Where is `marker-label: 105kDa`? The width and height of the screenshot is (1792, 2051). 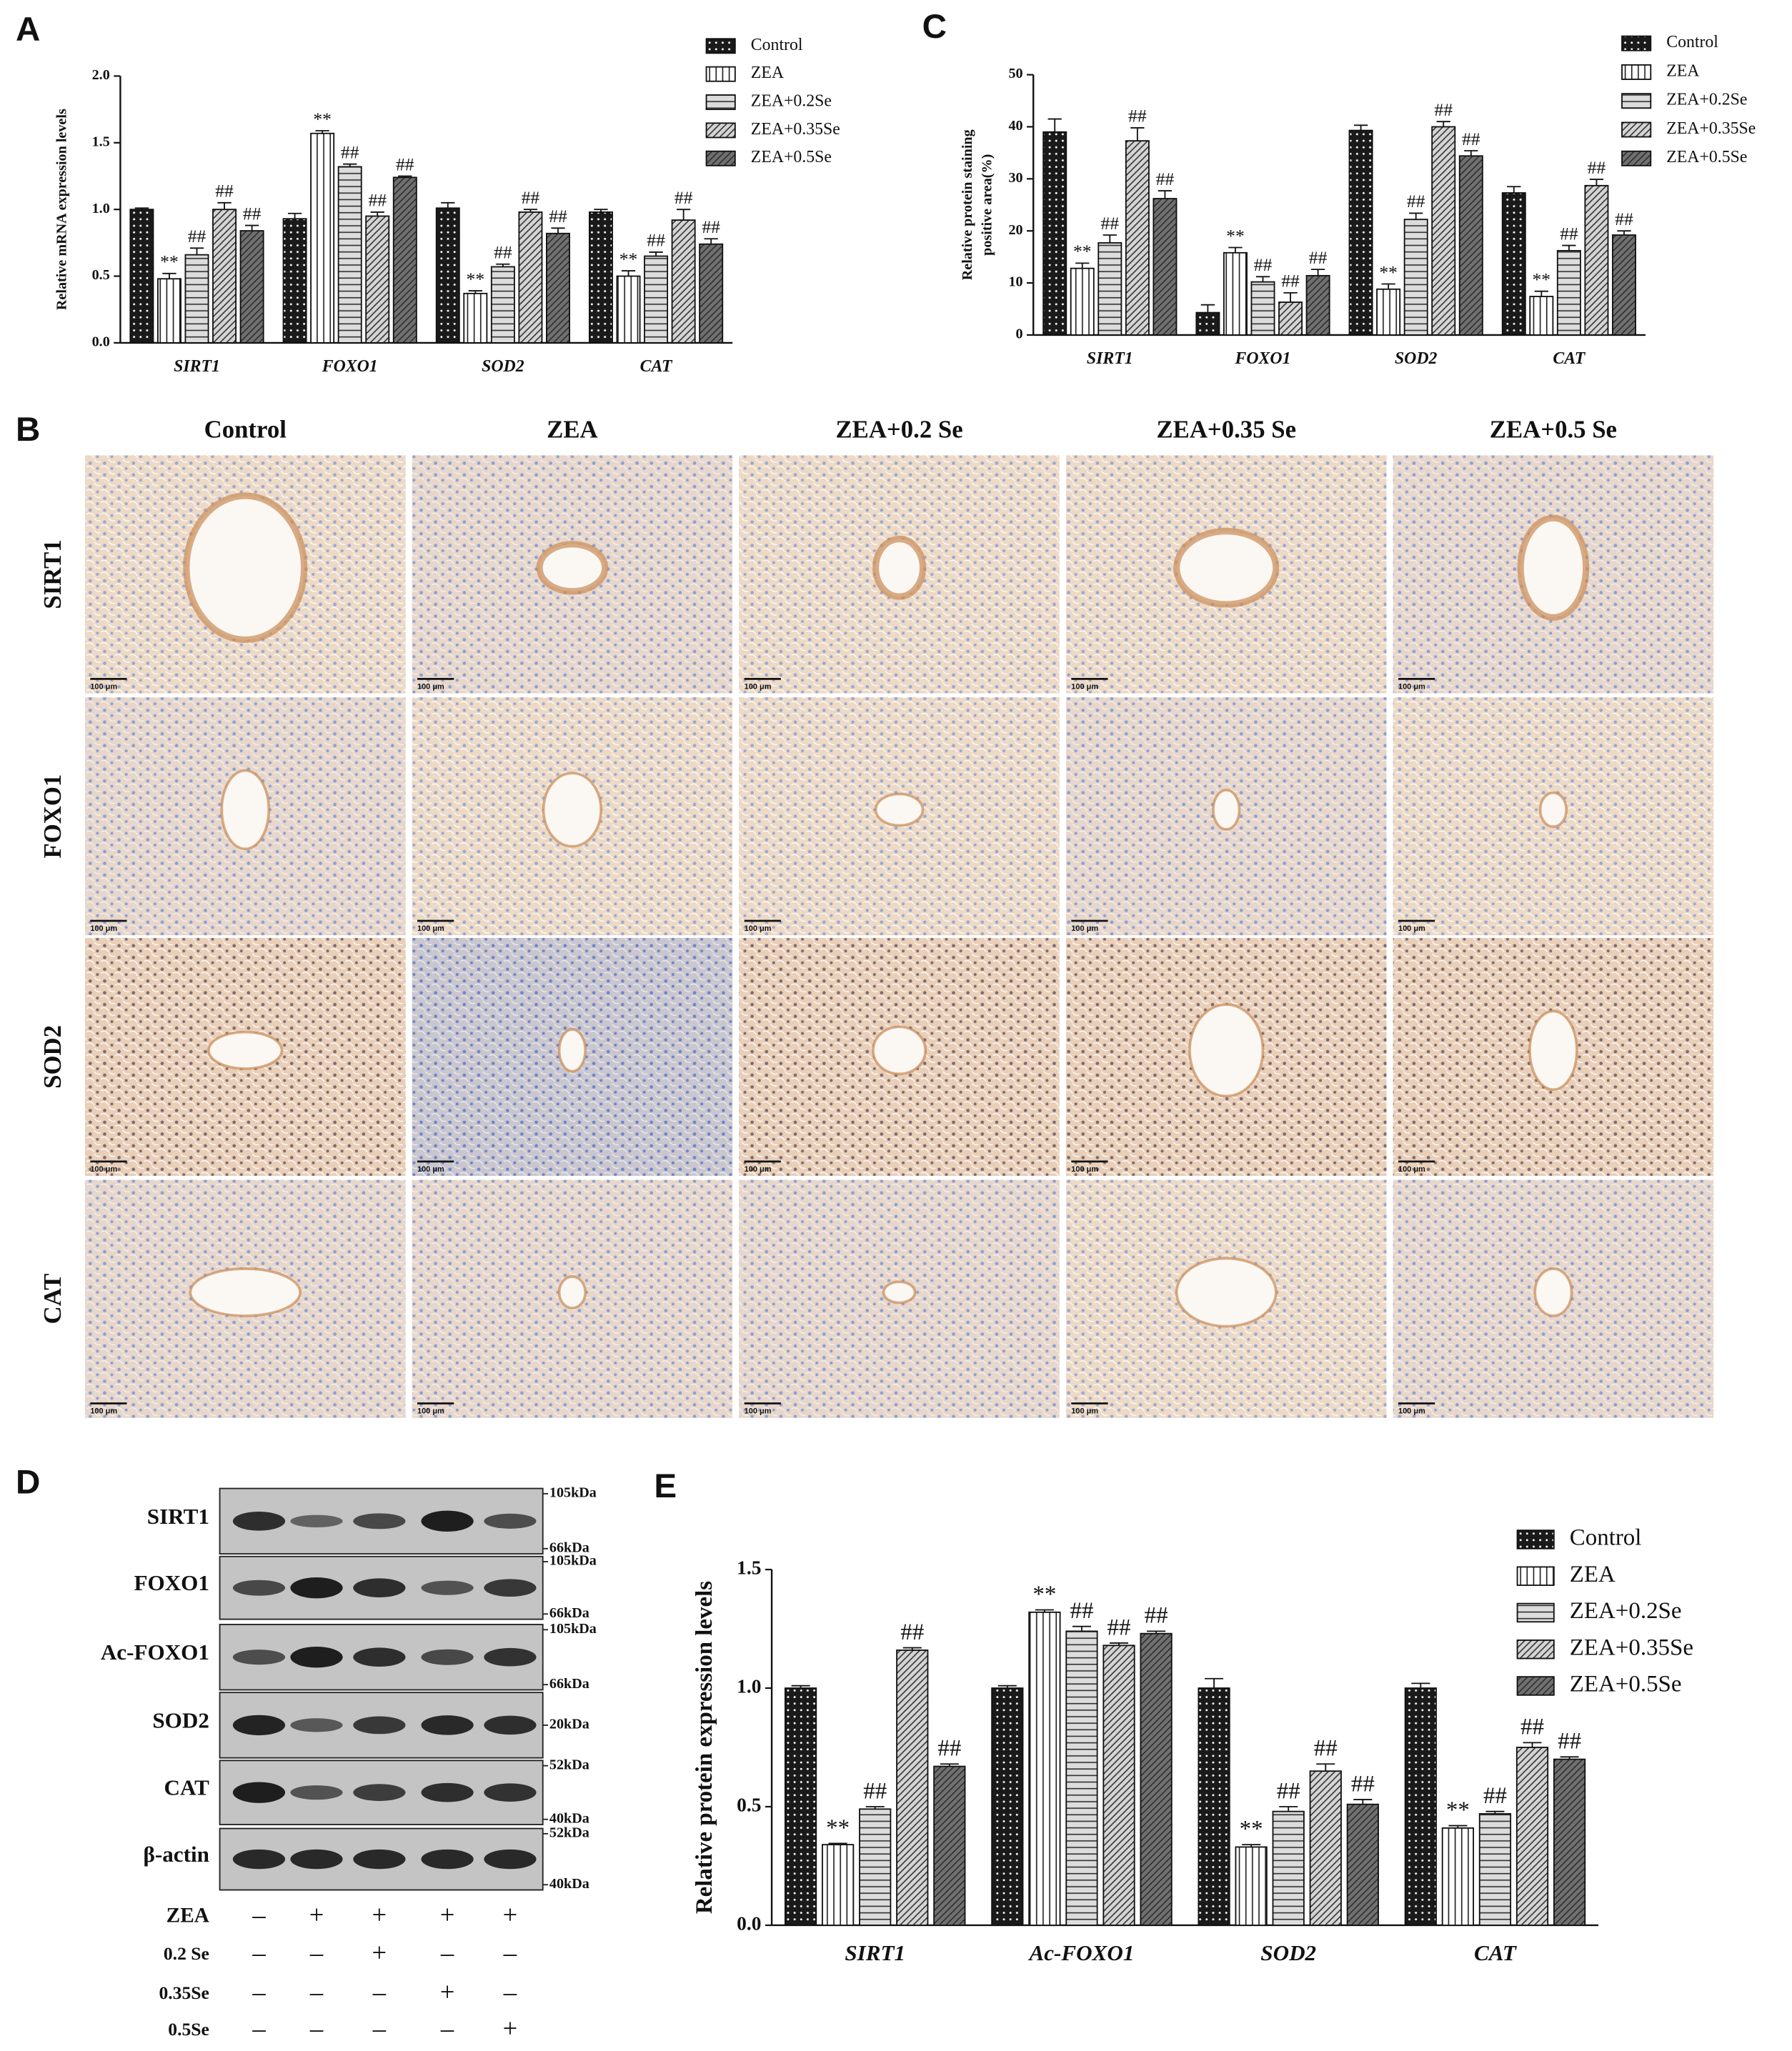 marker-label: 105kDa is located at coordinates (573, 1493).